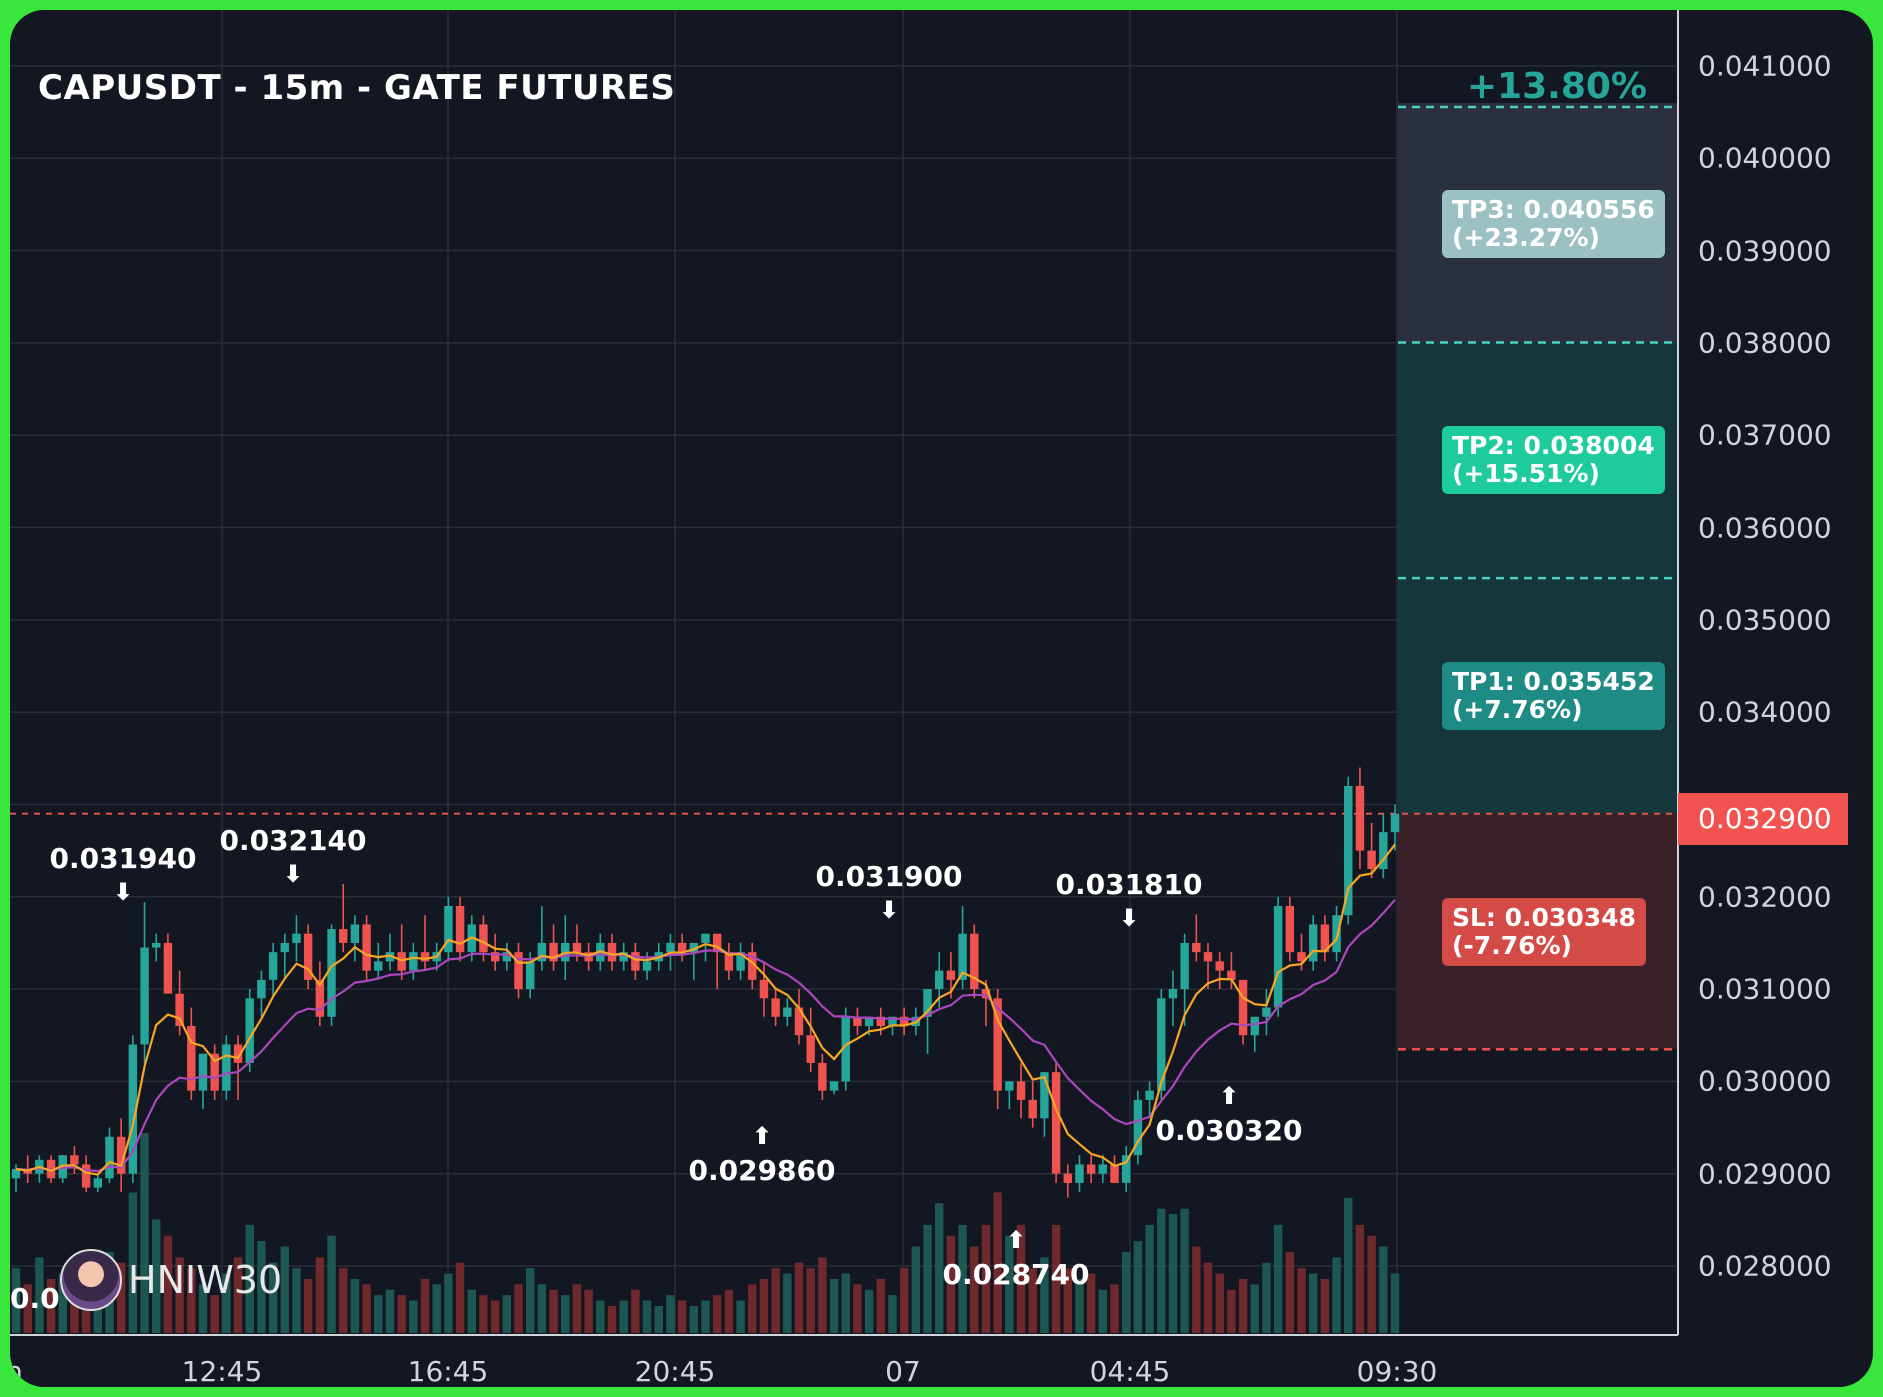 The width and height of the screenshot is (1883, 1397). I want to click on tp3-label: TP3: 0.040556 (+23.27%), so click(1553, 224).